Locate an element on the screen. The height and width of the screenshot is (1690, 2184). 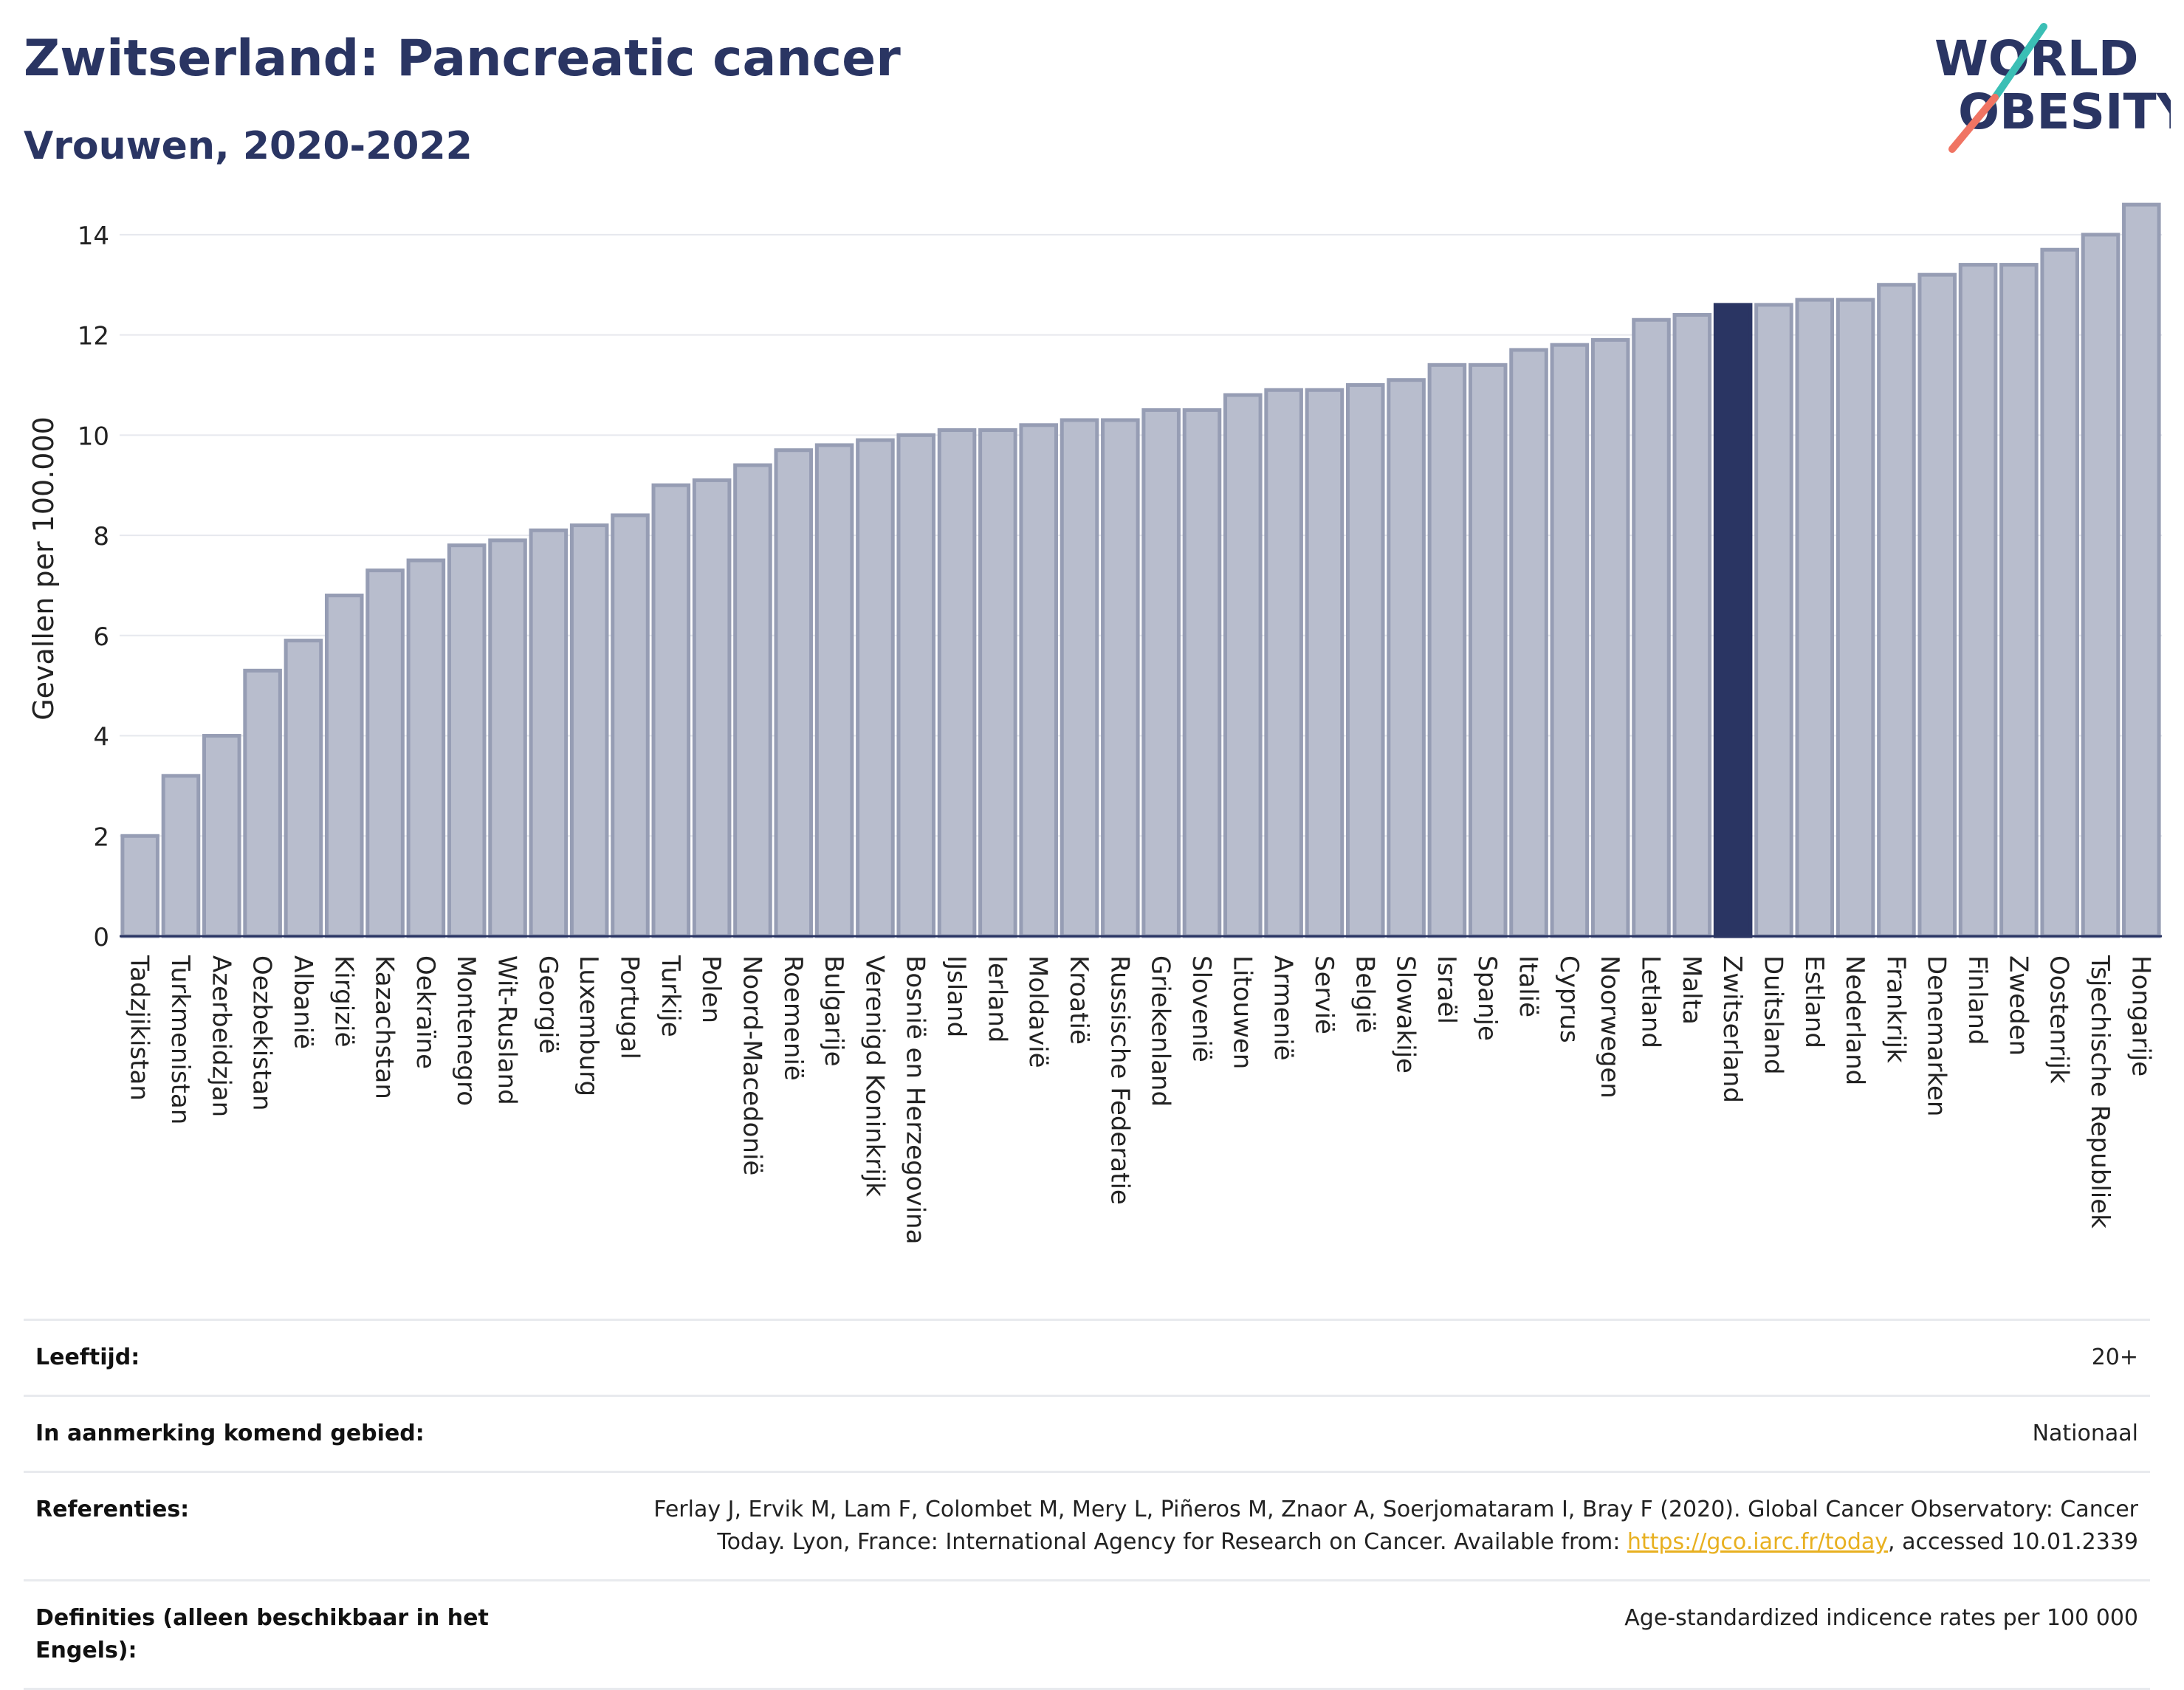
x-tick-label: Russische Federatie is located at coordinates (1119, 1080).